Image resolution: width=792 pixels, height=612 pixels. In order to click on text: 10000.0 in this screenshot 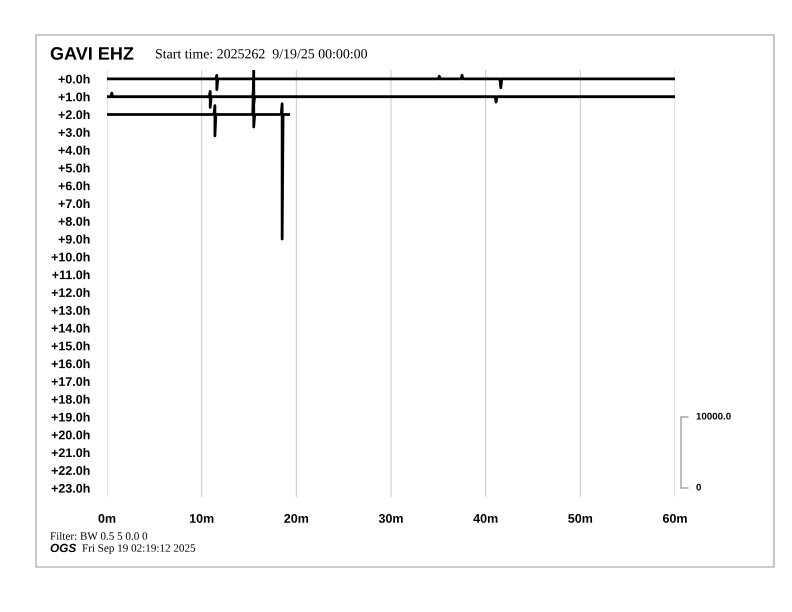, I will do `click(713, 416)`.